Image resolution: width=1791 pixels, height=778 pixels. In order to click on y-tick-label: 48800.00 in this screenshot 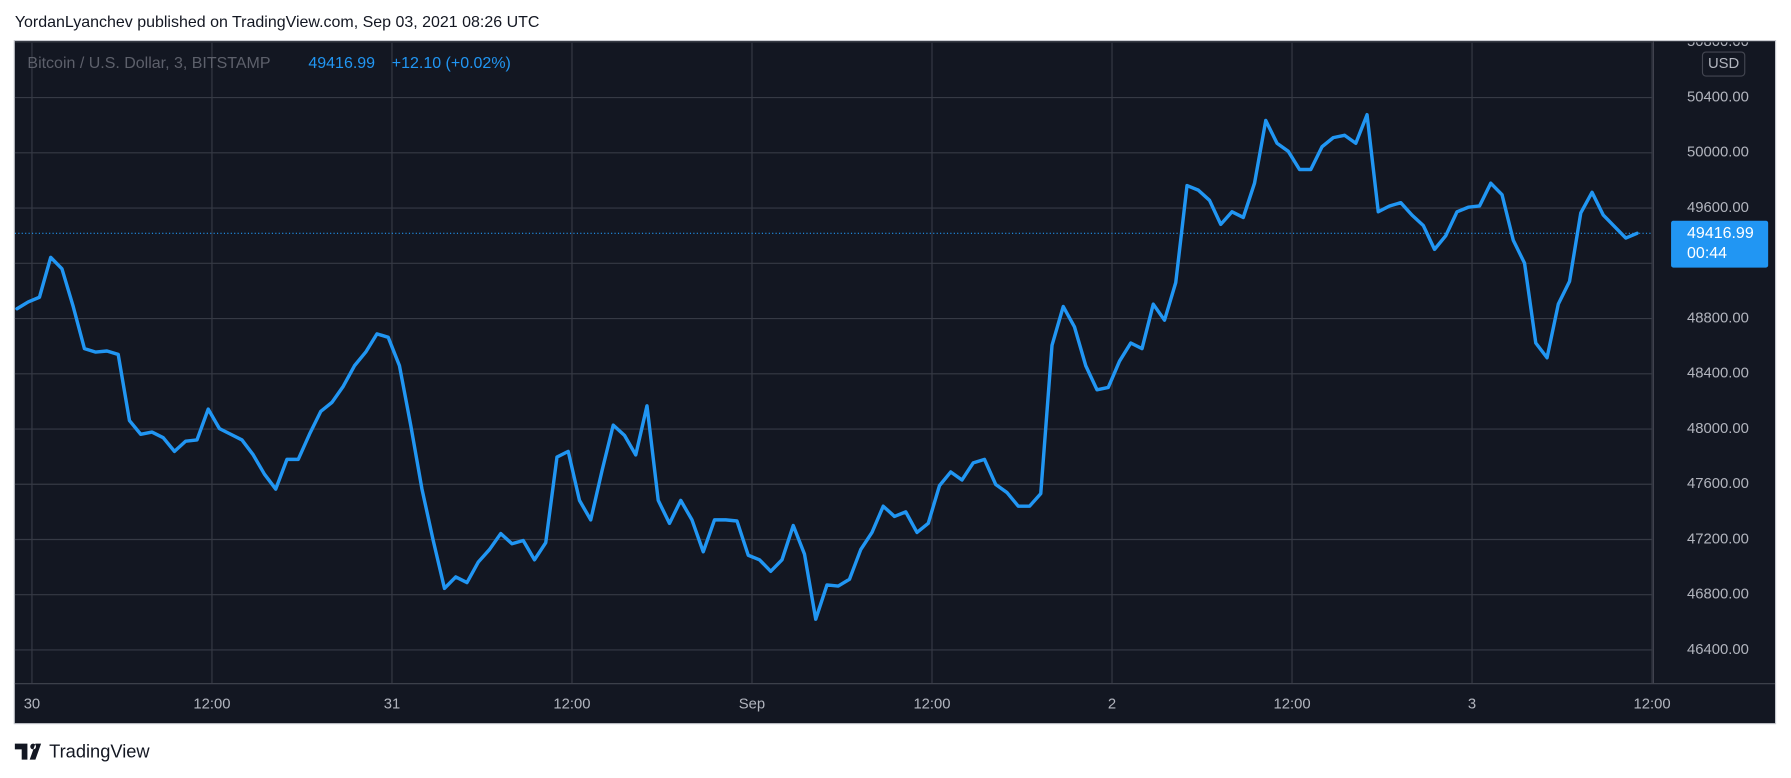, I will do `click(1718, 318)`.